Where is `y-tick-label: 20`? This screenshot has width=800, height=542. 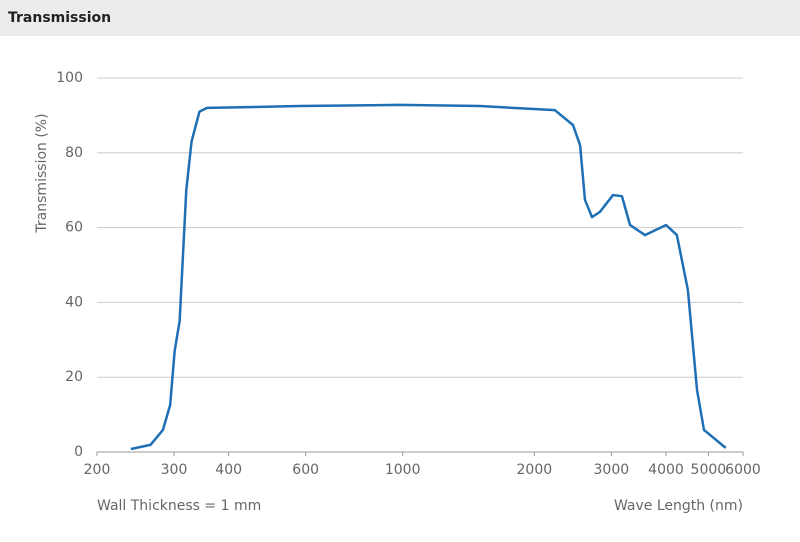
y-tick-label: 20 is located at coordinates (74, 377).